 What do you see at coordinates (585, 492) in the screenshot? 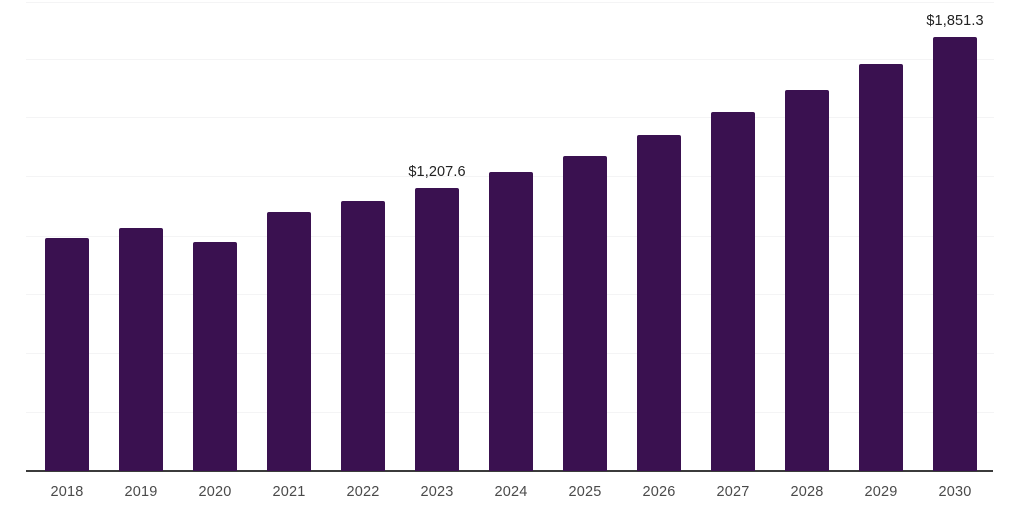
I see `x-axis-tick-label: 2025` at bounding box center [585, 492].